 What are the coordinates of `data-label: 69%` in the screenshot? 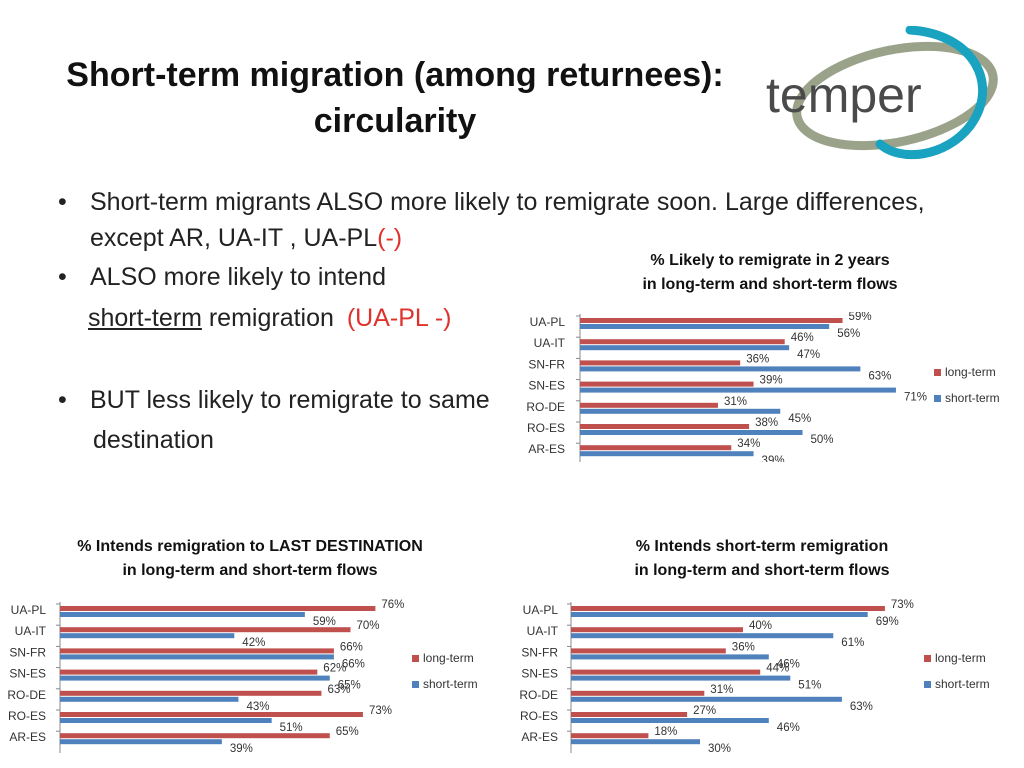 It's located at (887, 622).